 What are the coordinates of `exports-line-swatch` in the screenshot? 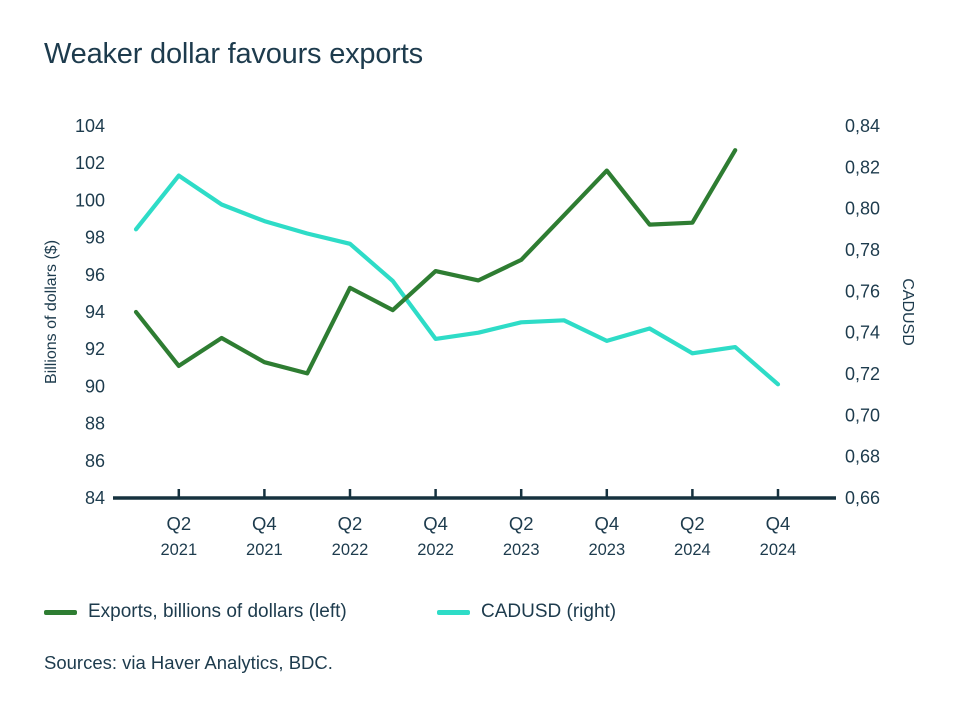 It's located at (60, 612).